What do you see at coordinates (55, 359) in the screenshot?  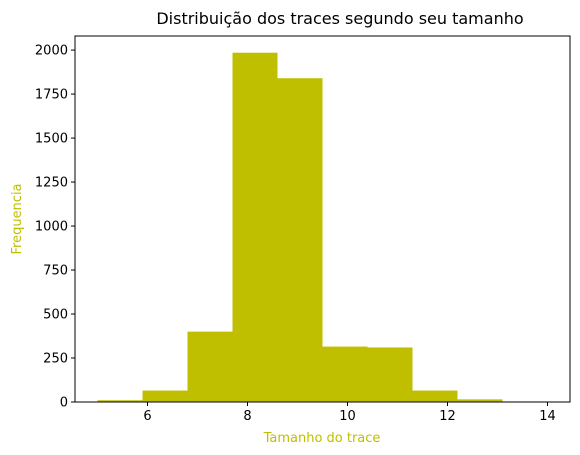 I see `y-tick-label: 250` at bounding box center [55, 359].